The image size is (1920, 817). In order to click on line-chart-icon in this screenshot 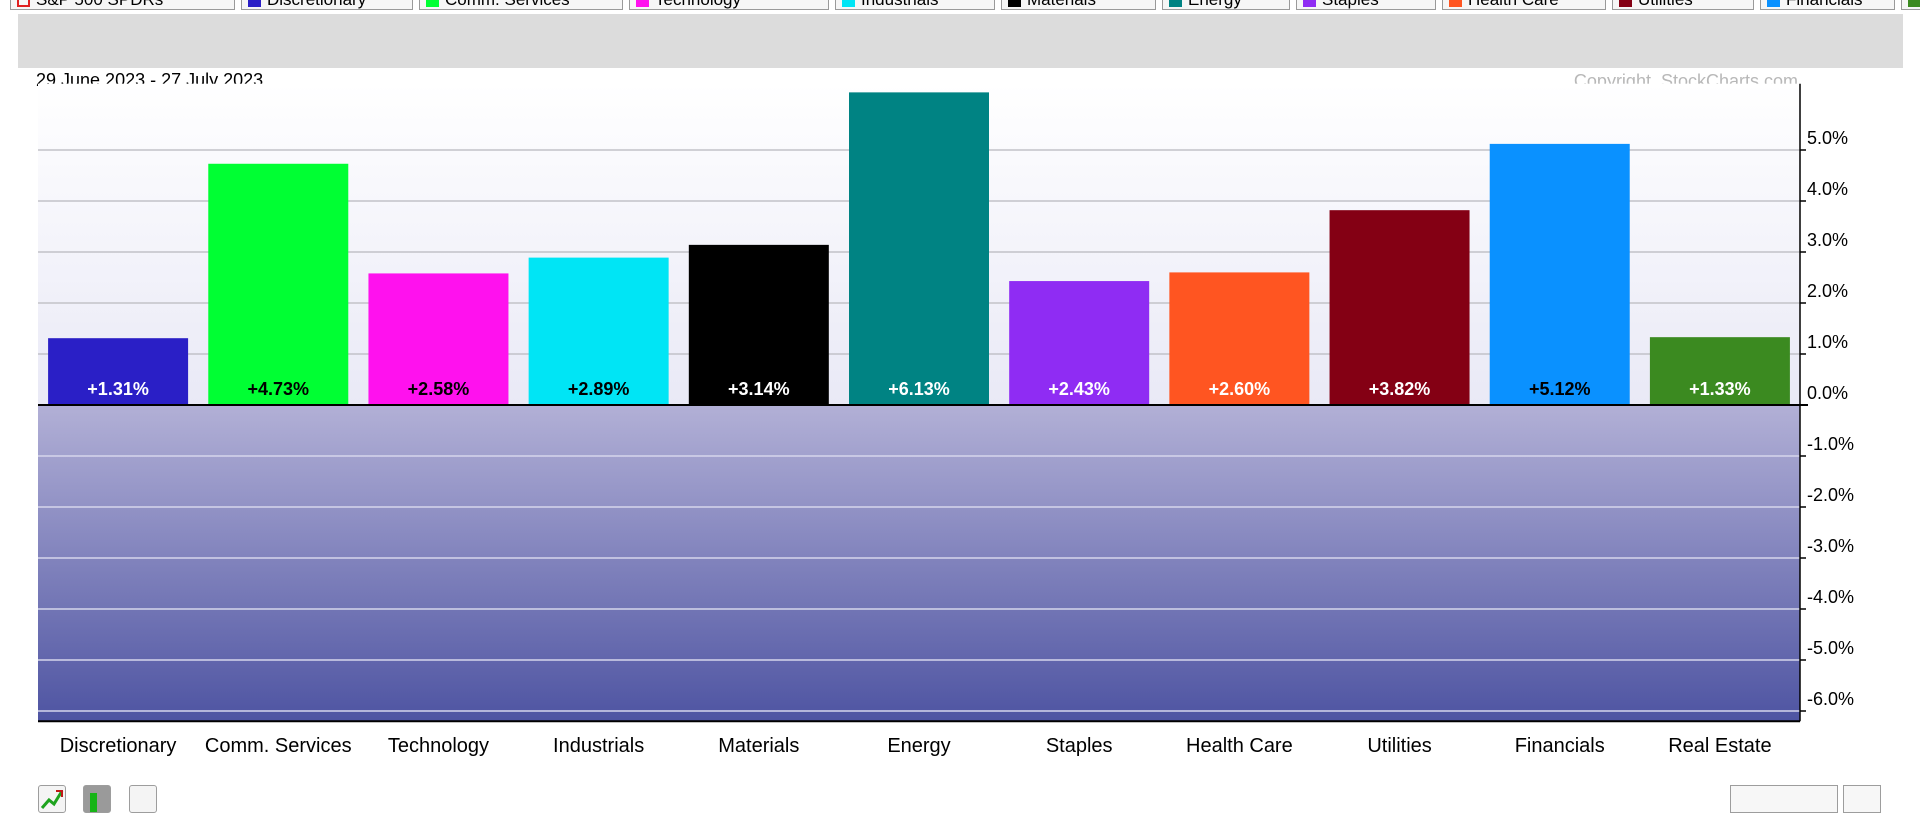, I will do `click(52, 799)`.